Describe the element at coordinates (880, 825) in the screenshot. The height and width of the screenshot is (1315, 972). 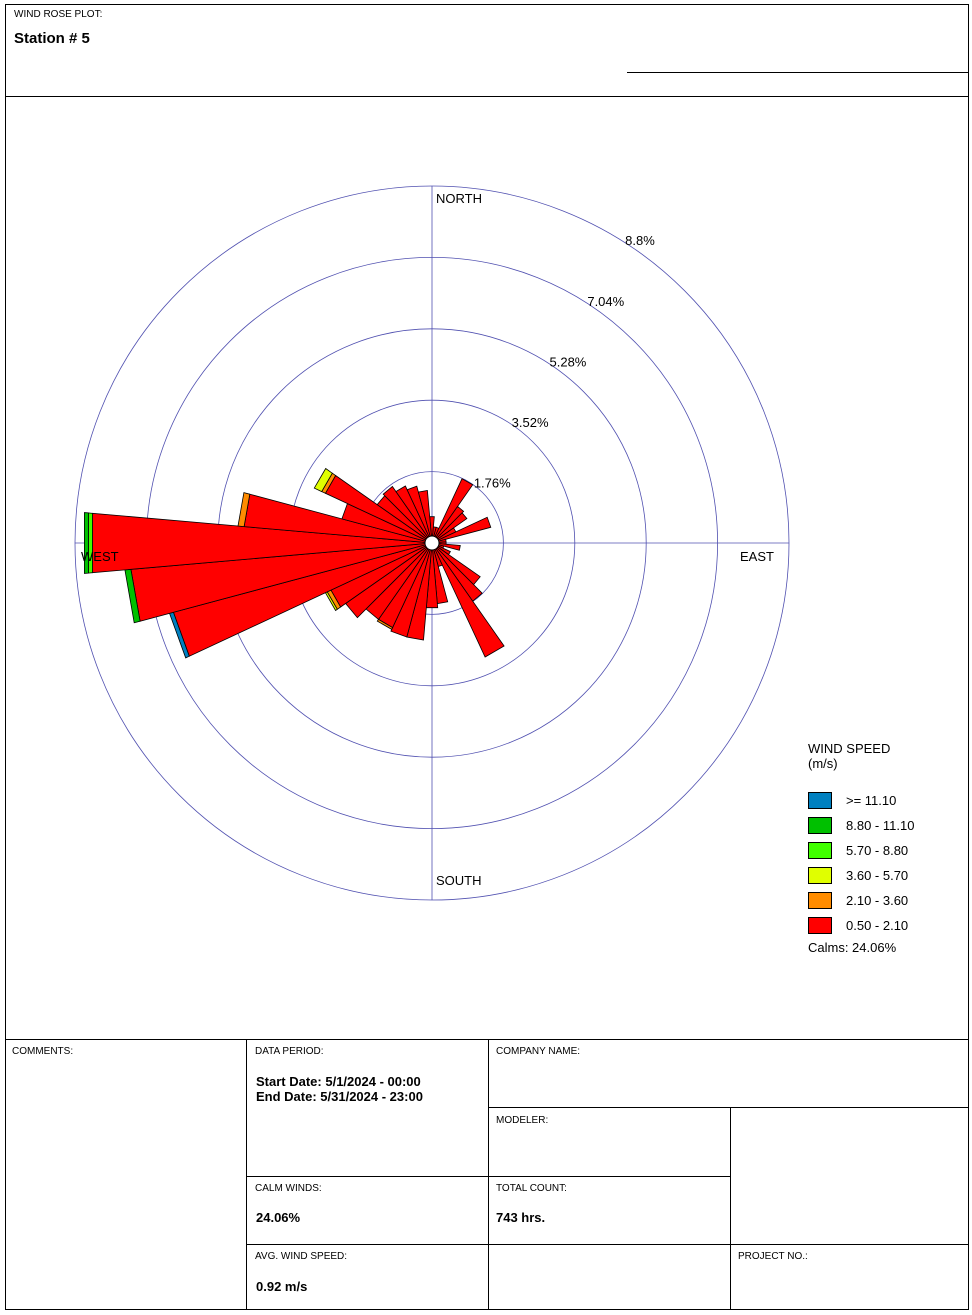
I see `legend-label: 8.80 - 11.10` at that location.